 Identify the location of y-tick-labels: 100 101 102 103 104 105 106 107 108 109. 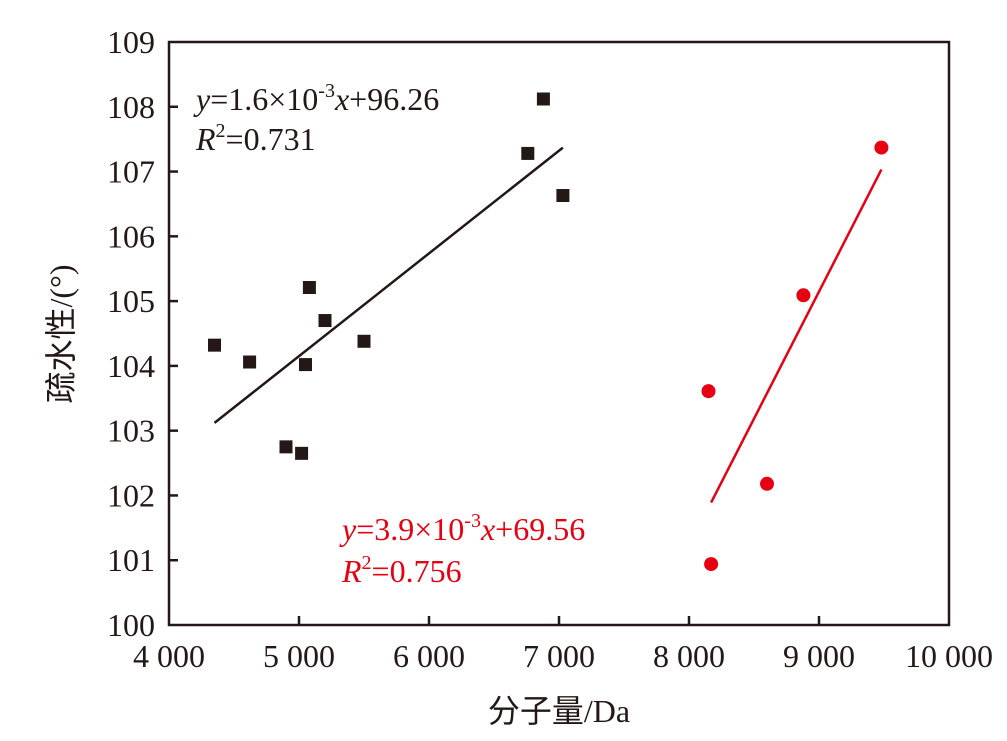
(131, 333).